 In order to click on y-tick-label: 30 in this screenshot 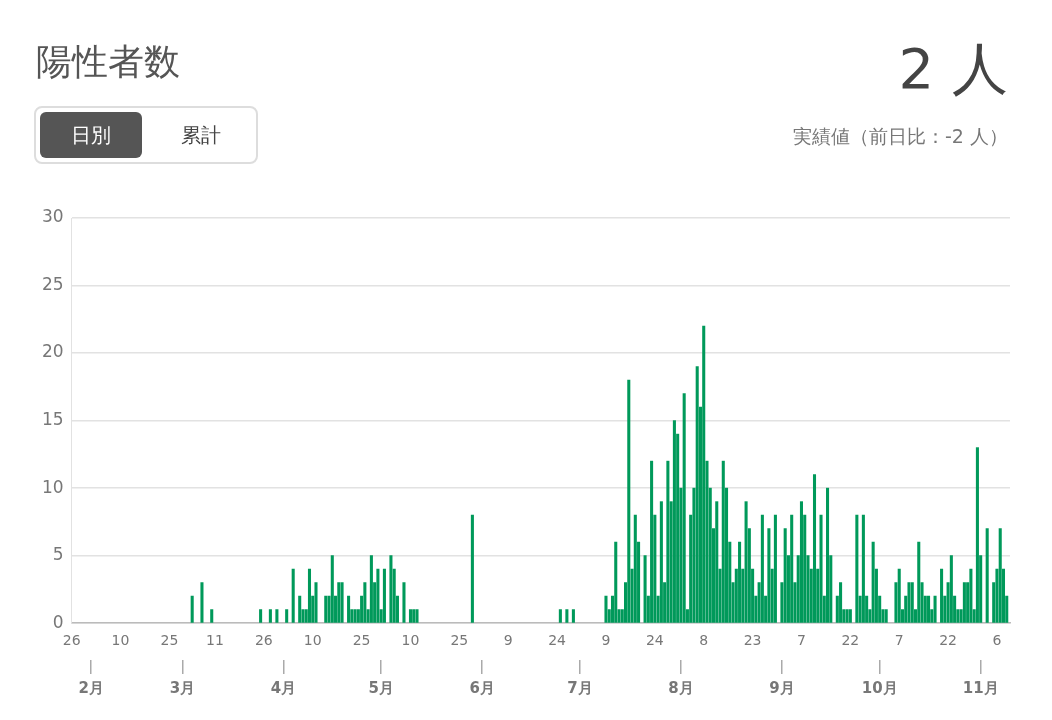, I will do `click(52, 216)`.